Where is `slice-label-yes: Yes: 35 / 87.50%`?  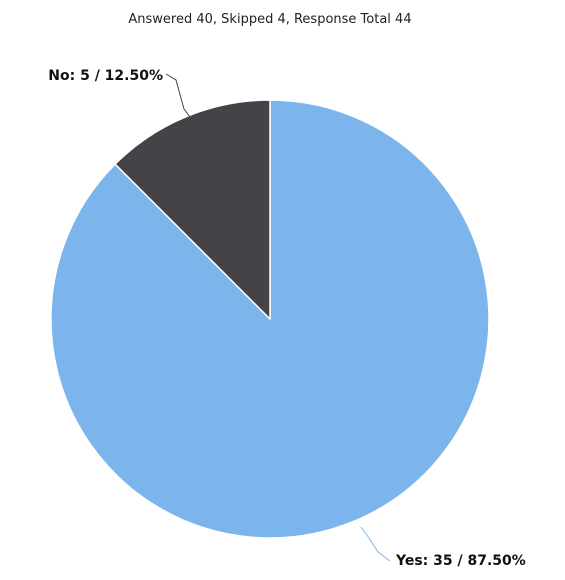
slice-label-yes: Yes: 35 / 87.50% is located at coordinates (460, 561).